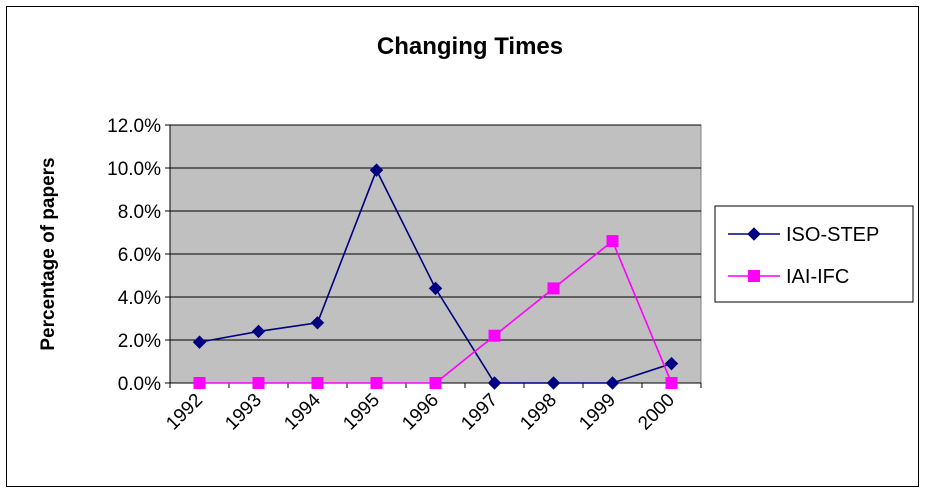 This screenshot has height=494, width=926. What do you see at coordinates (817, 277) in the screenshot?
I see `legend-label: IAI-IFC` at bounding box center [817, 277].